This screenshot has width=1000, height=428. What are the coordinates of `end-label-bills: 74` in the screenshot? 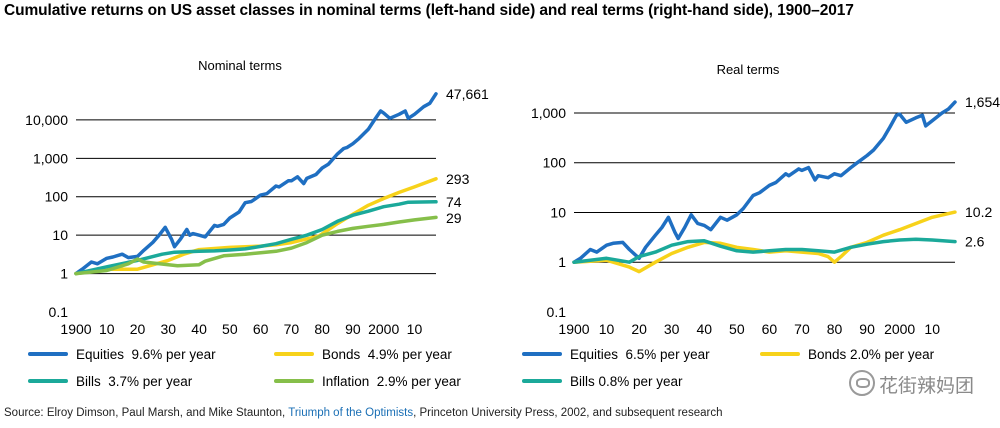 It's located at (454, 202).